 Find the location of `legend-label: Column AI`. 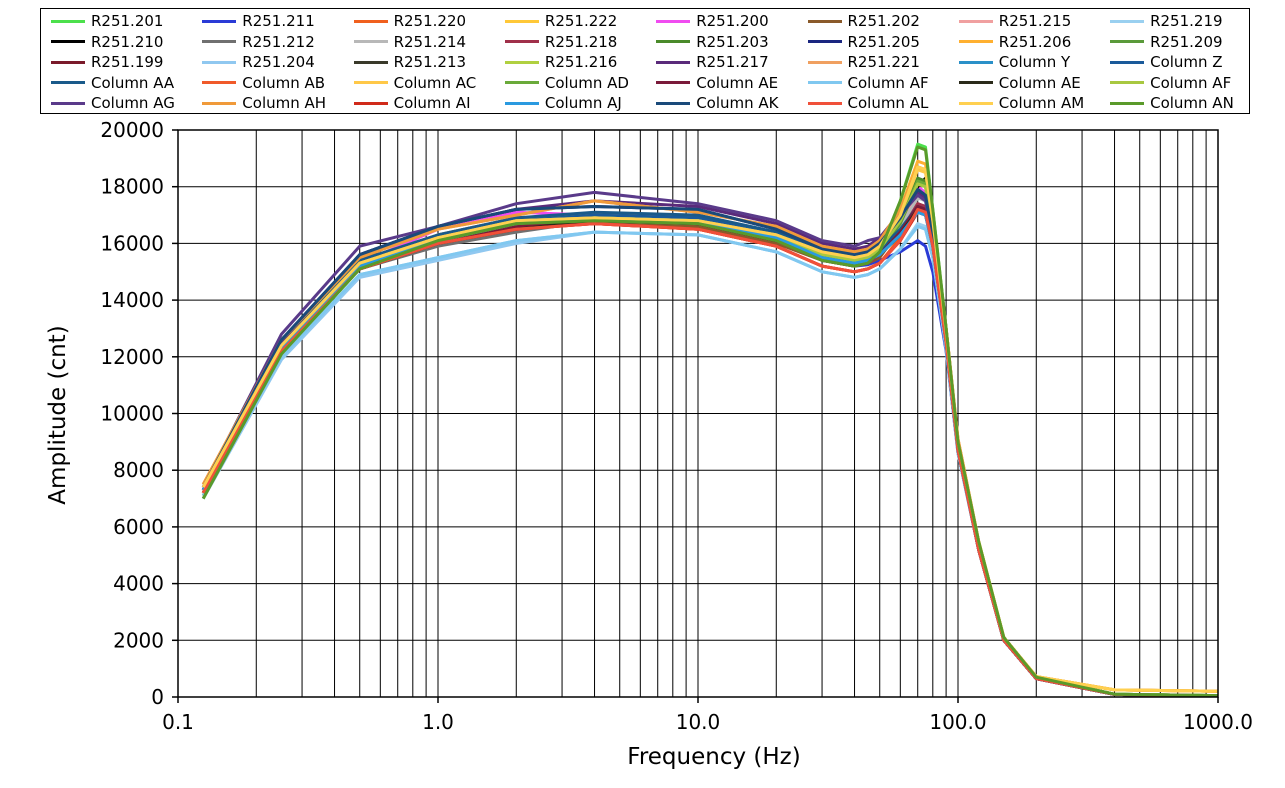

legend-label: Column AI is located at coordinates (432, 103).